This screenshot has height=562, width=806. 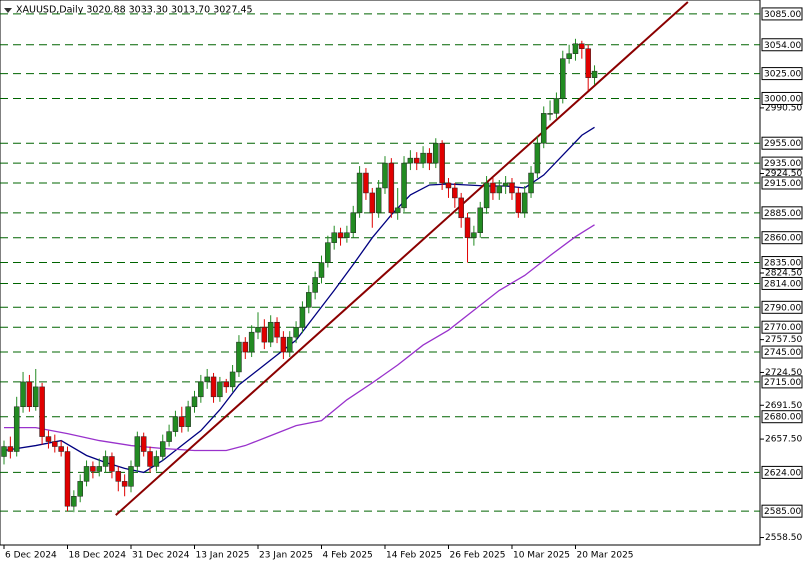 What do you see at coordinates (783, 538) in the screenshot?
I see `y-tick-label: 2558.50` at bounding box center [783, 538].